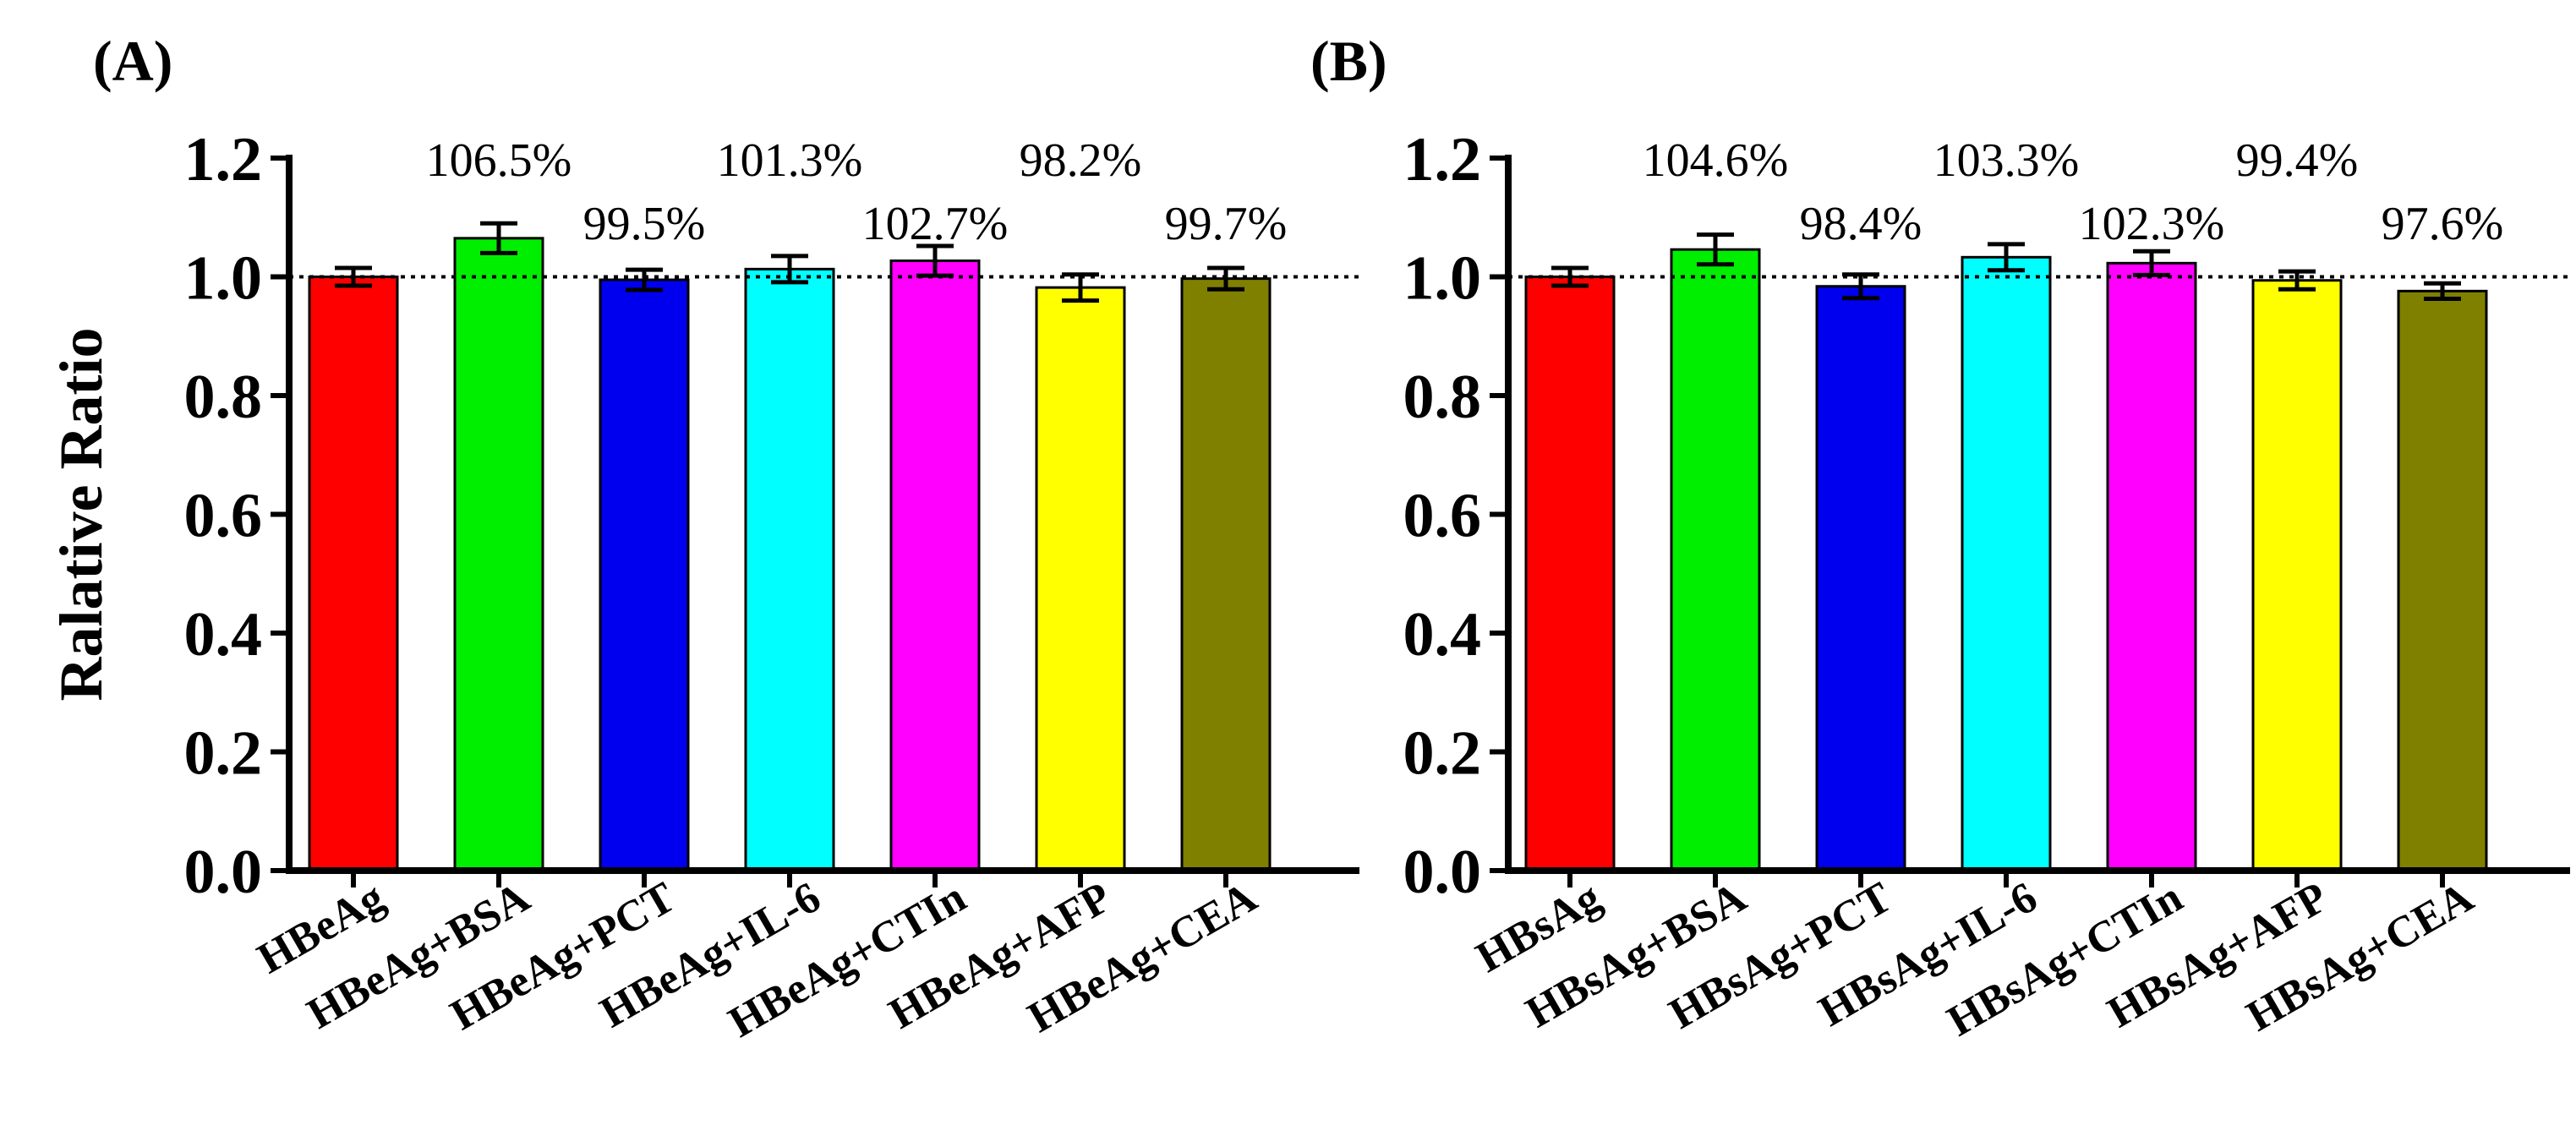  Describe the element at coordinates (935, 224) in the screenshot. I see `data-label-4: 102.7%` at that location.